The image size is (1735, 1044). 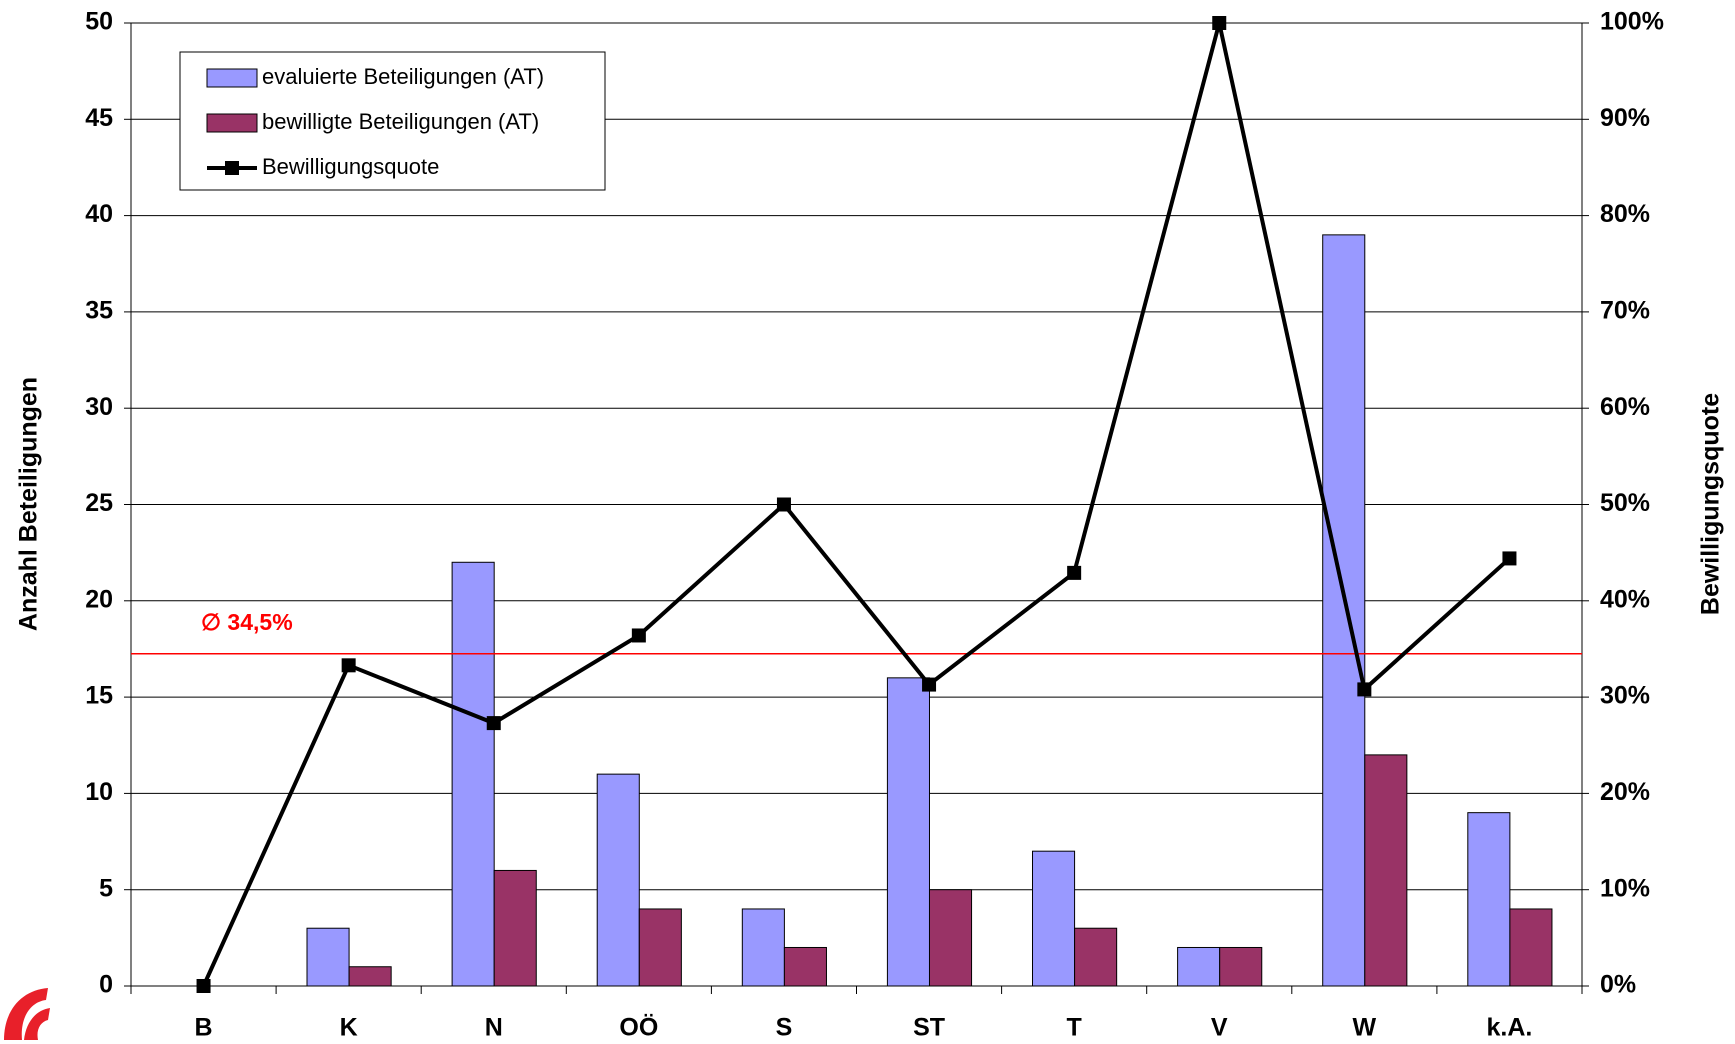 I want to click on y-tick-label: 50, so click(x=99, y=22).